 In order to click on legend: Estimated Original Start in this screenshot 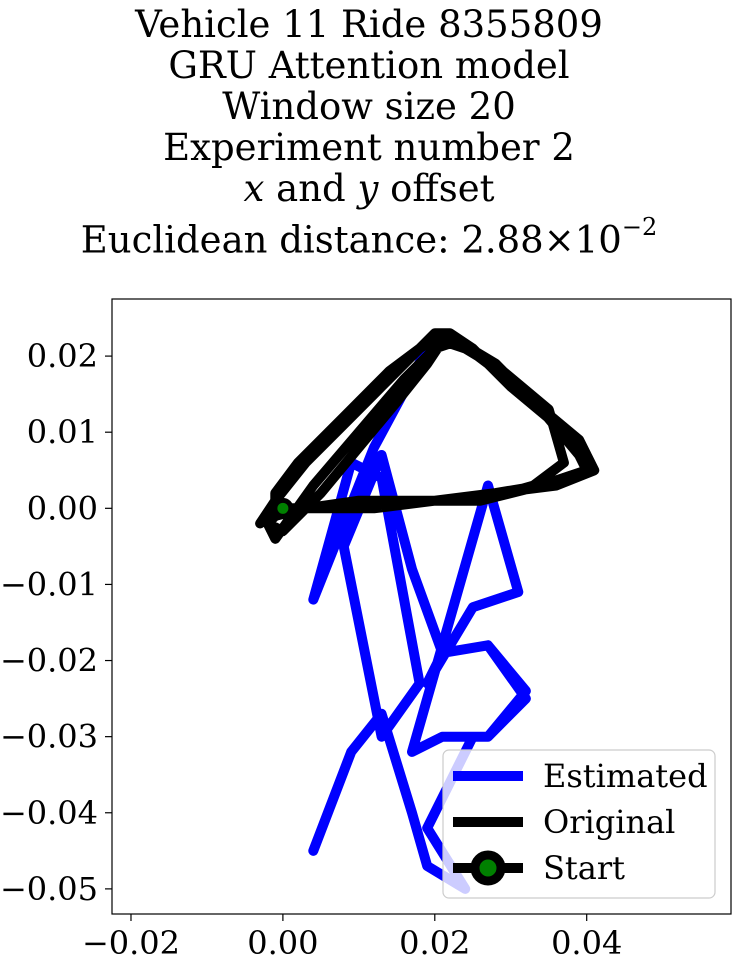, I will do `click(579, 824)`.